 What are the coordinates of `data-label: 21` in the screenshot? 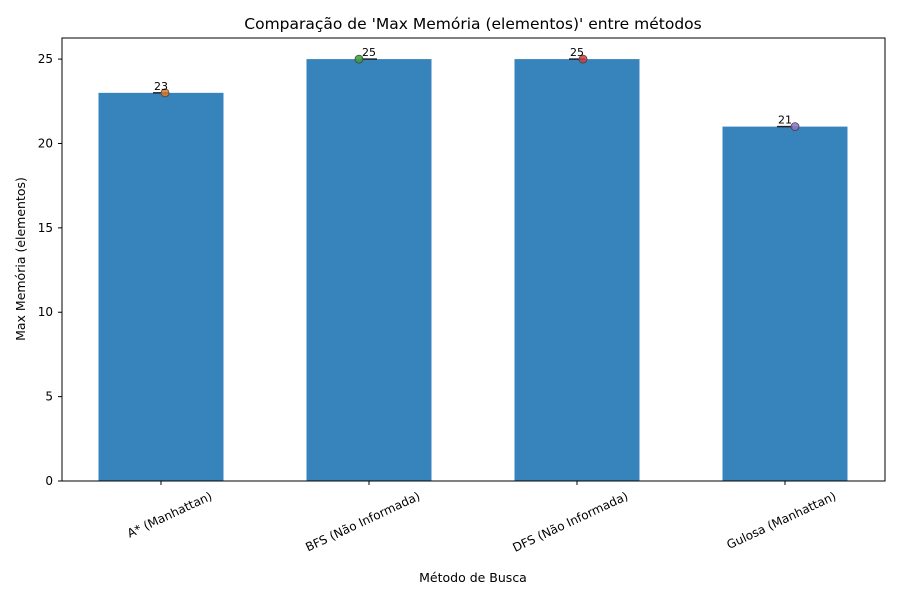 It's located at (785, 120).